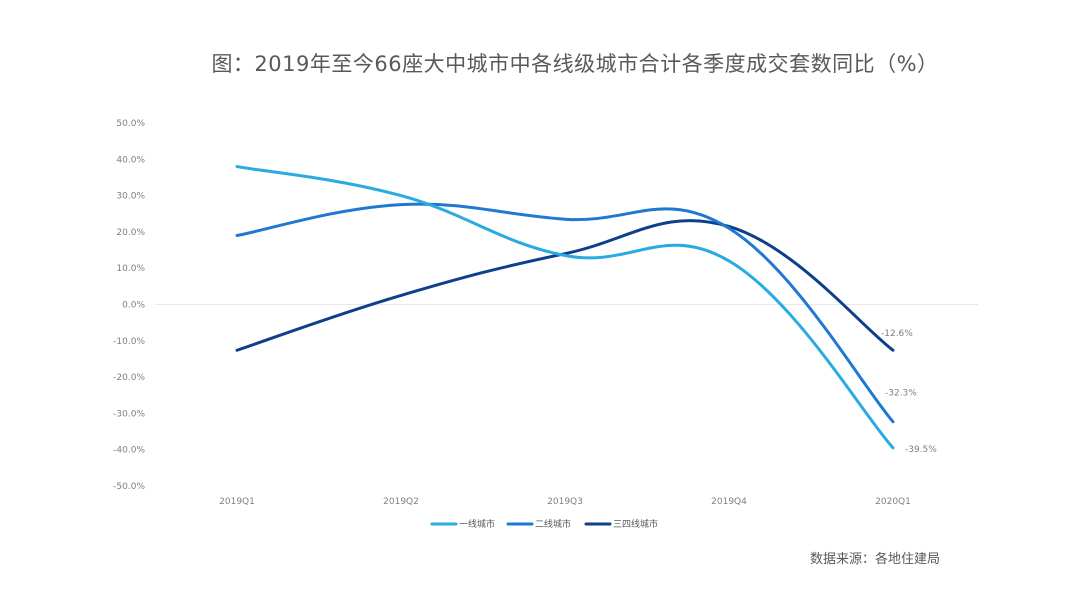  What do you see at coordinates (129, 487) in the screenshot?
I see `y-tick-label: -50.0%` at bounding box center [129, 487].